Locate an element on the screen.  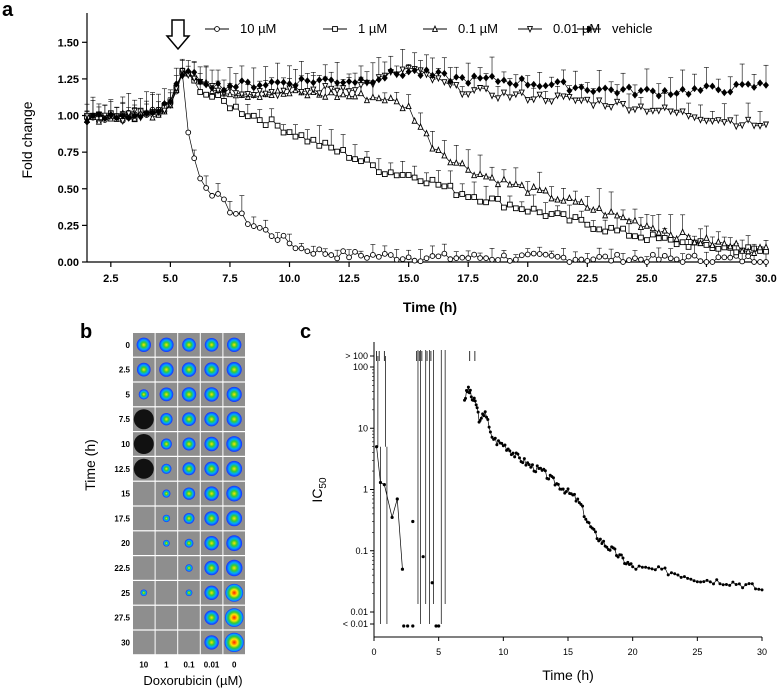
x-tick-label: 30.0 is located at coordinates (765, 279).